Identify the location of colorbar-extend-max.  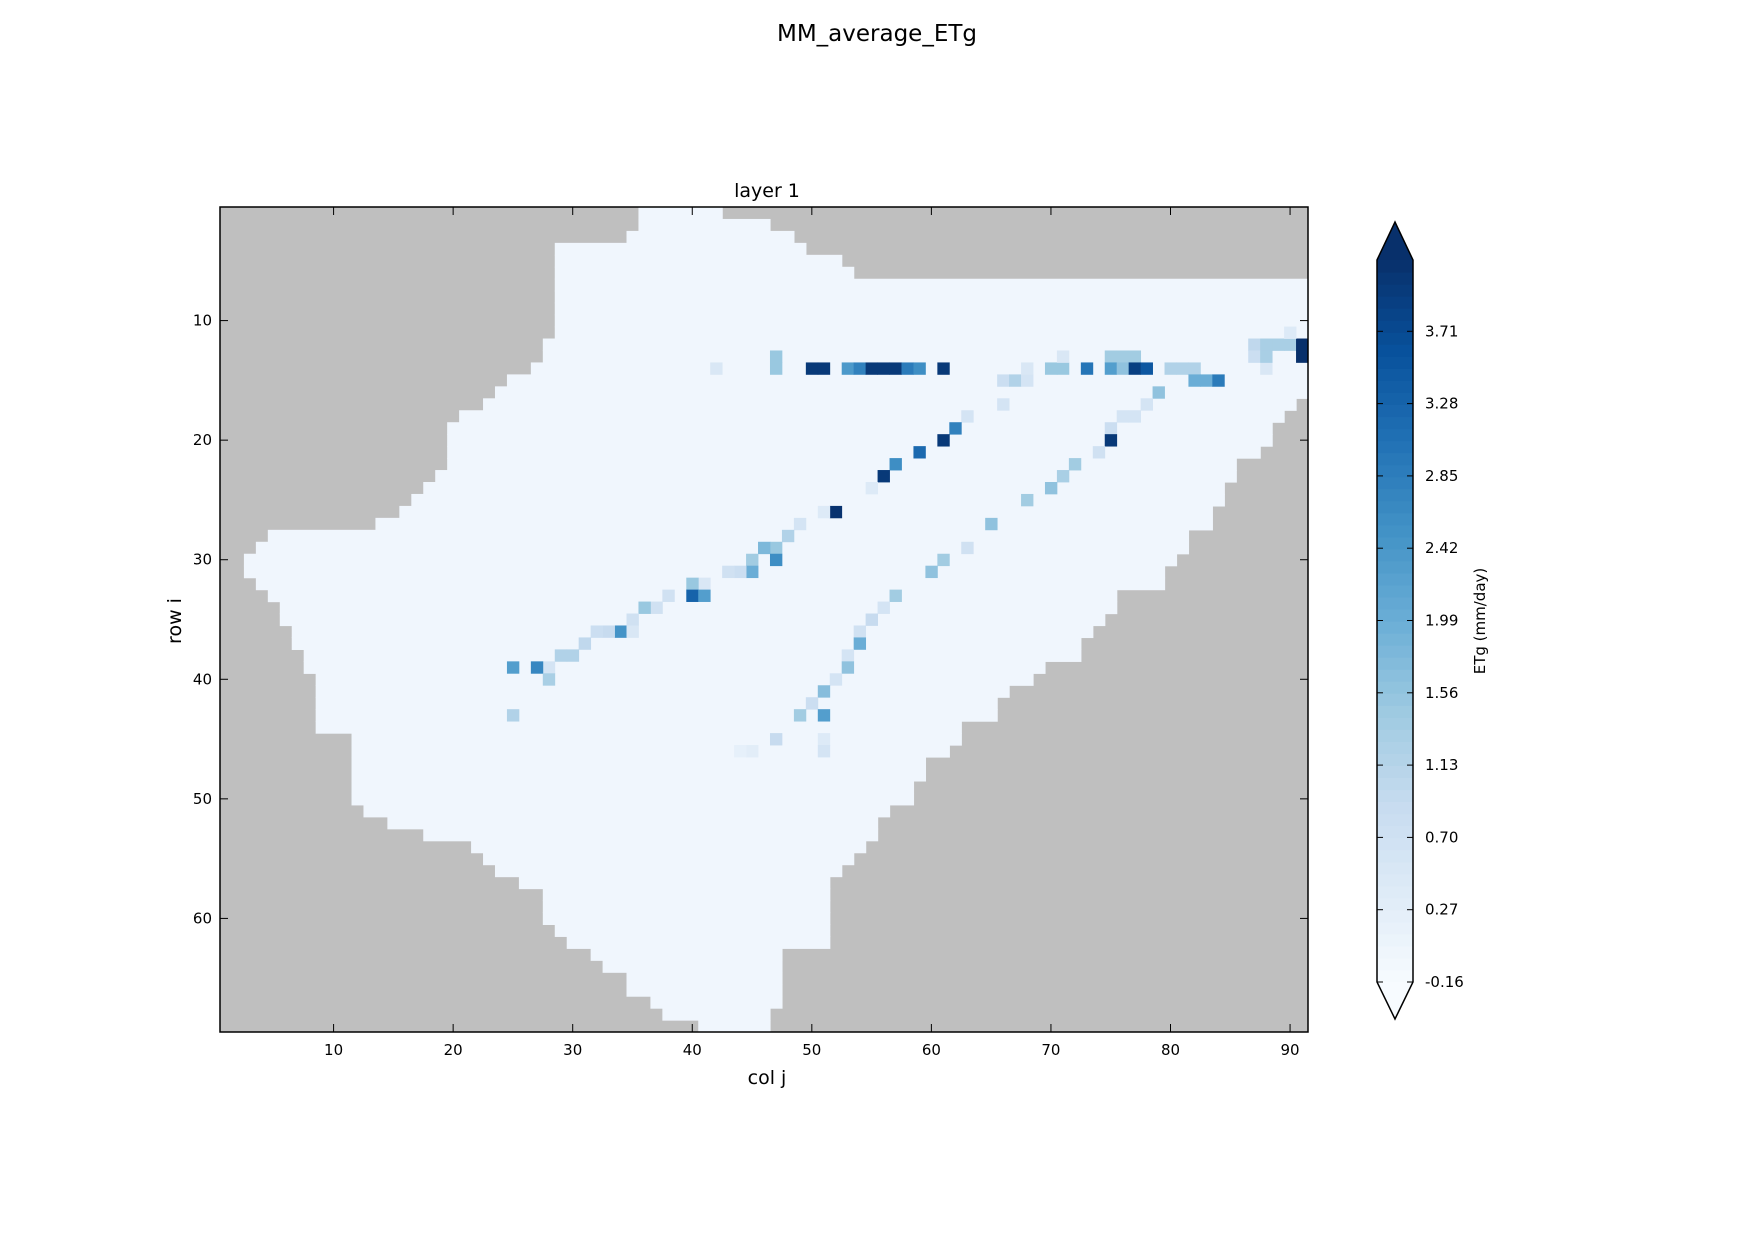
(1395, 241).